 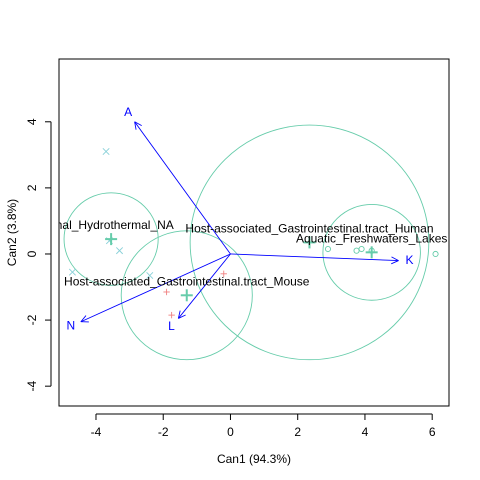 What do you see at coordinates (32, 121) in the screenshot?
I see `y-tick-label: 4` at bounding box center [32, 121].